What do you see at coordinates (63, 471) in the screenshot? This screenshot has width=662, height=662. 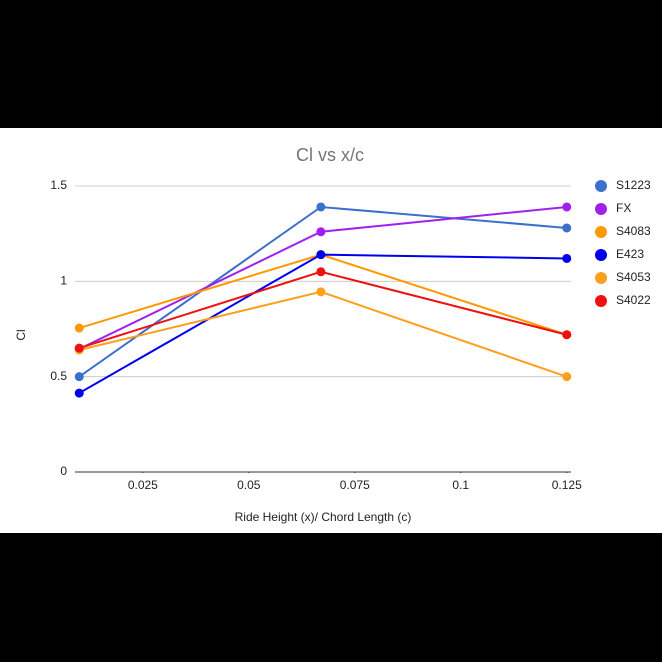 I see `y-tick-label: 0` at bounding box center [63, 471].